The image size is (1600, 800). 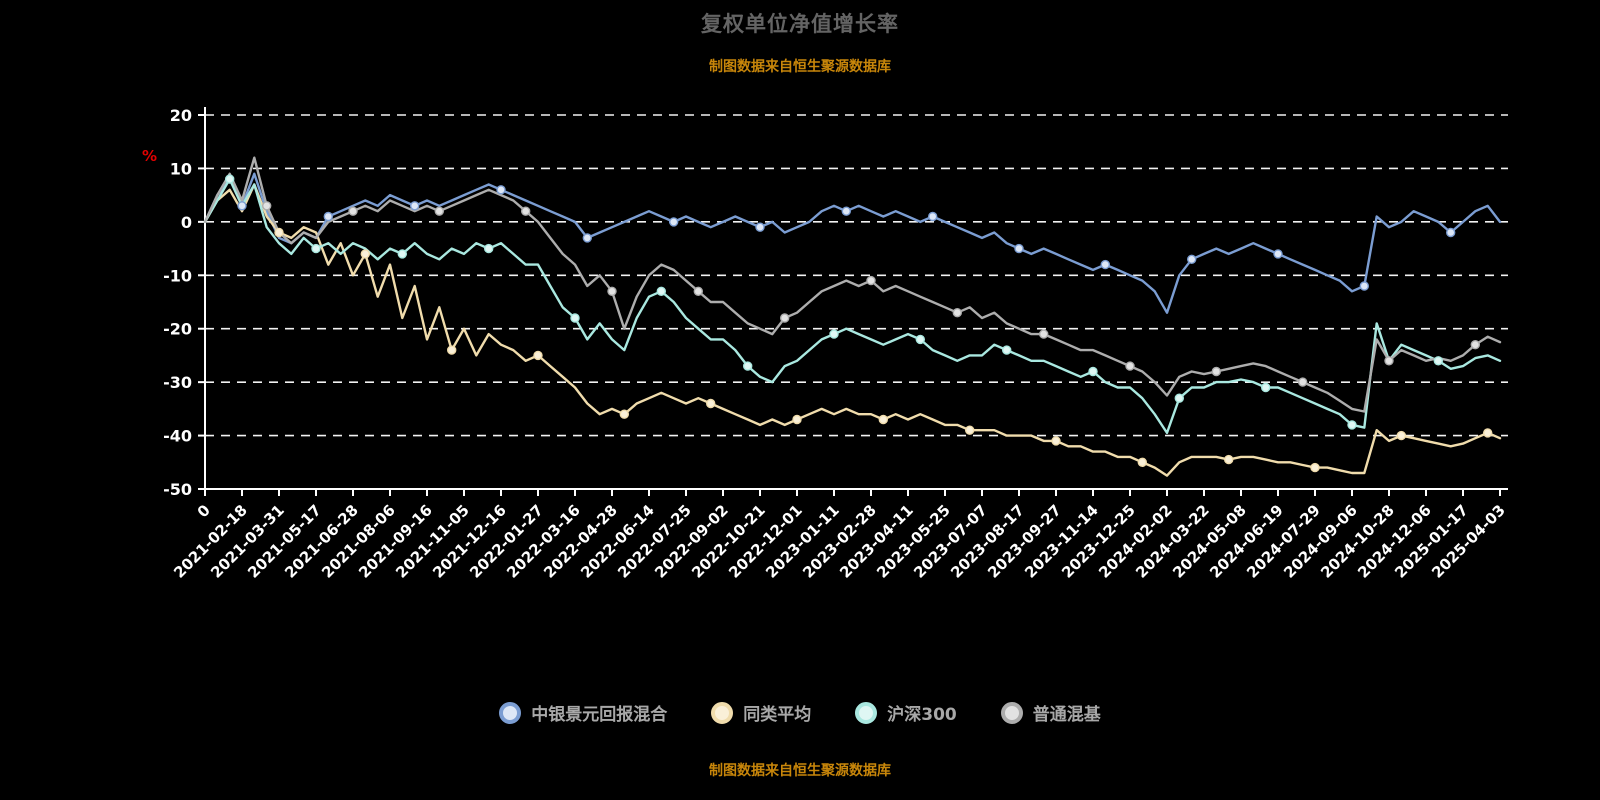 I want to click on y-tick-label: -10, so click(x=177, y=275).